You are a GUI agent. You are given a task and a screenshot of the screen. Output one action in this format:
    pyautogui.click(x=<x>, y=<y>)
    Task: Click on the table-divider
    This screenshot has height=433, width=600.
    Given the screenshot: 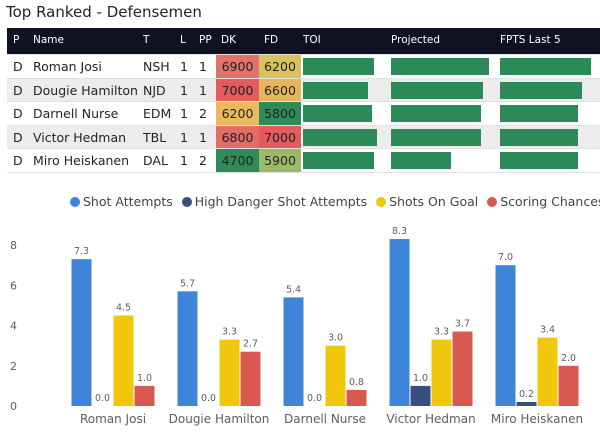 What is the action you would take?
    pyautogui.click(x=303, y=172)
    